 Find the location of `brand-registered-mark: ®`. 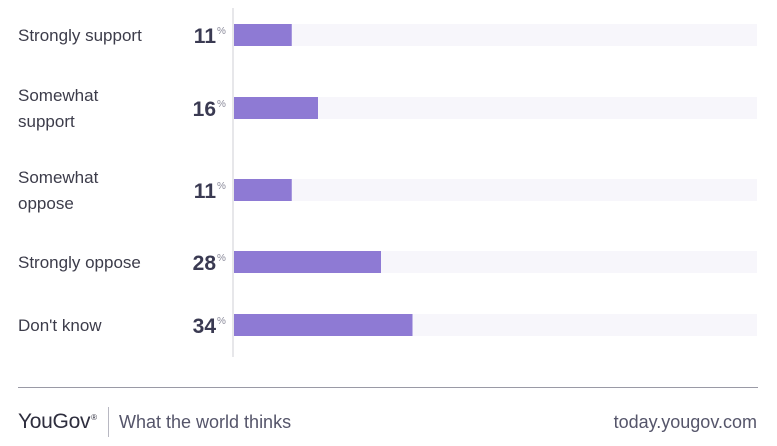

brand-registered-mark: ® is located at coordinates (94, 417).